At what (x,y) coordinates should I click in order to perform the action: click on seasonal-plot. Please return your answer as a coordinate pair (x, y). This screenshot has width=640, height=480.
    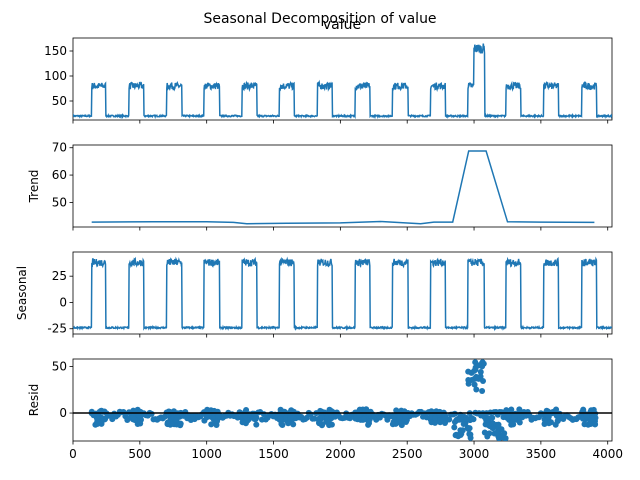
    Looking at the image, I should click on (342, 294).